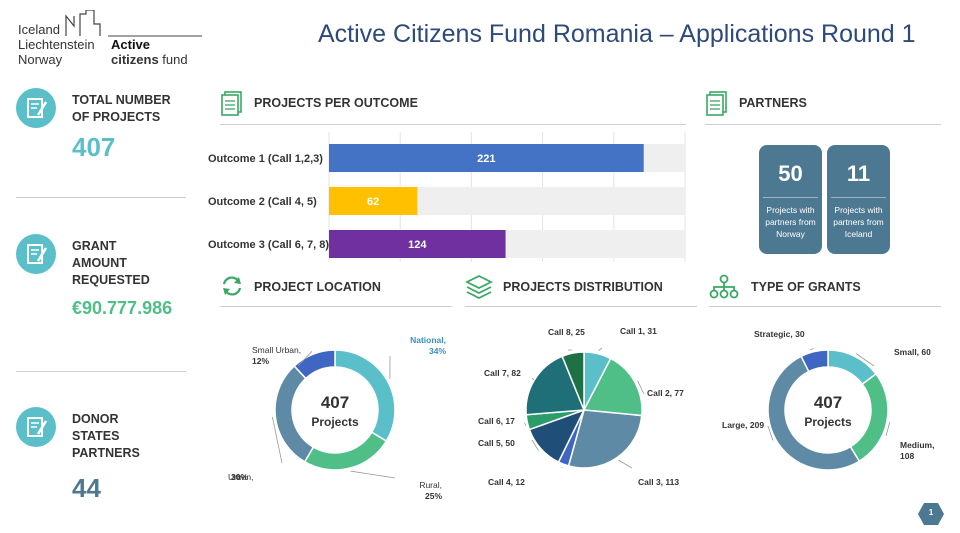 This screenshot has height=533, width=960. I want to click on donut-center-label: Projects, so click(335, 422).